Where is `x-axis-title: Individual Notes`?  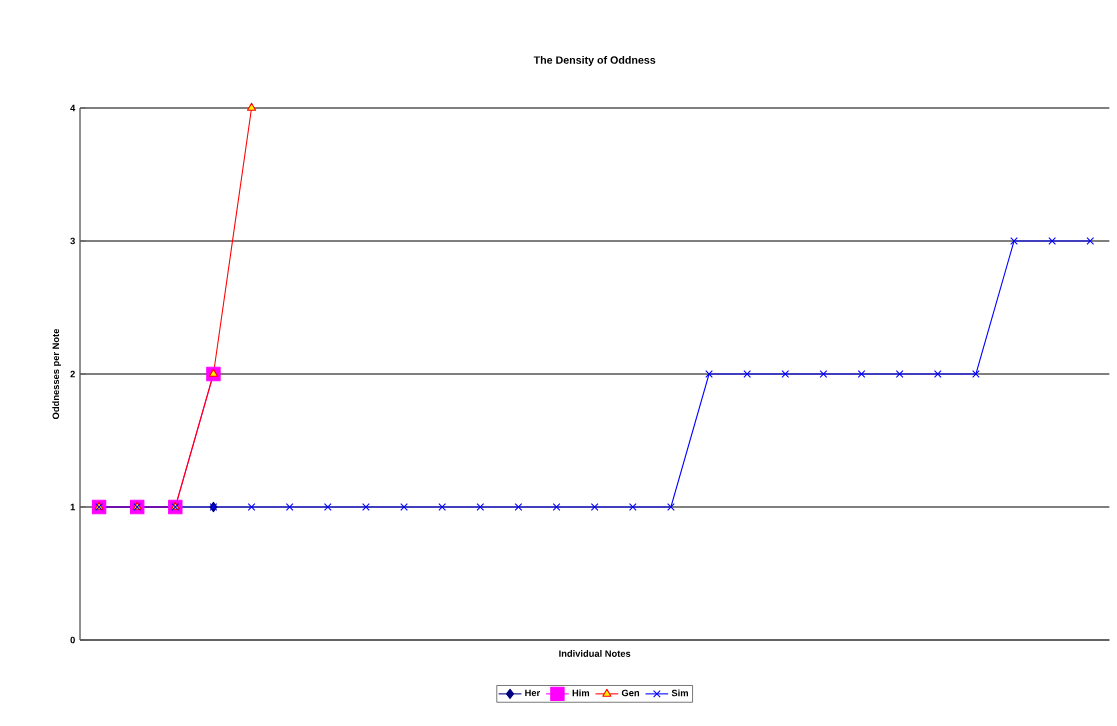
x-axis-title: Individual Notes is located at coordinates (595, 653).